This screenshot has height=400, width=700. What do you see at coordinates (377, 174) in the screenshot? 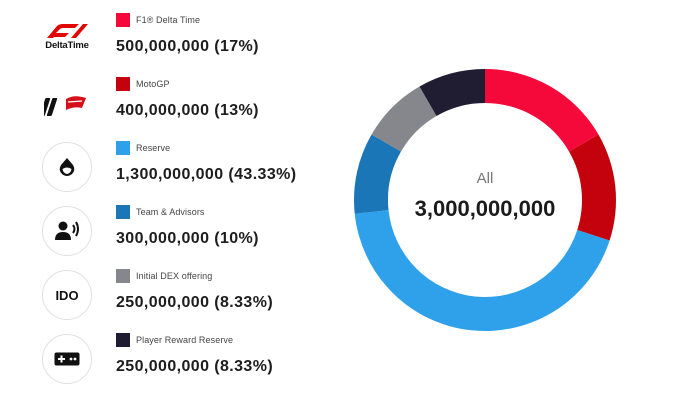
I see `donut-slice-team-advisors` at bounding box center [377, 174].